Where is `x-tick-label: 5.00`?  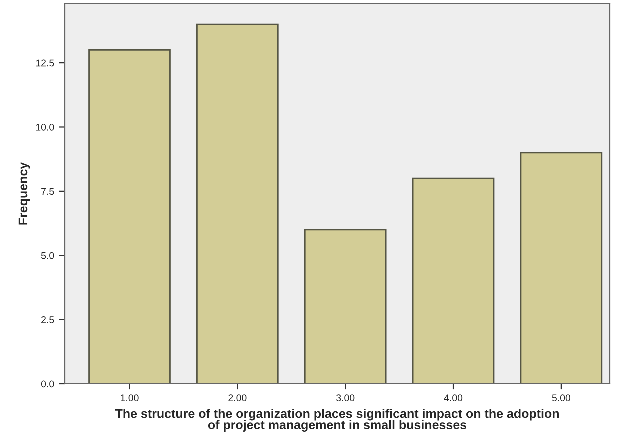 x-tick-label: 5.00 is located at coordinates (561, 398).